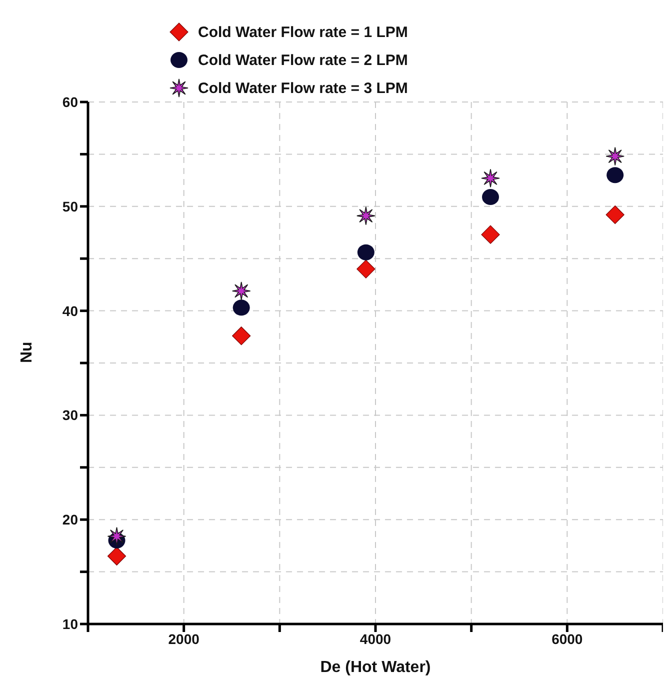  Describe the element at coordinates (567, 638) in the screenshot. I see `x-tick-label: 6000` at that location.